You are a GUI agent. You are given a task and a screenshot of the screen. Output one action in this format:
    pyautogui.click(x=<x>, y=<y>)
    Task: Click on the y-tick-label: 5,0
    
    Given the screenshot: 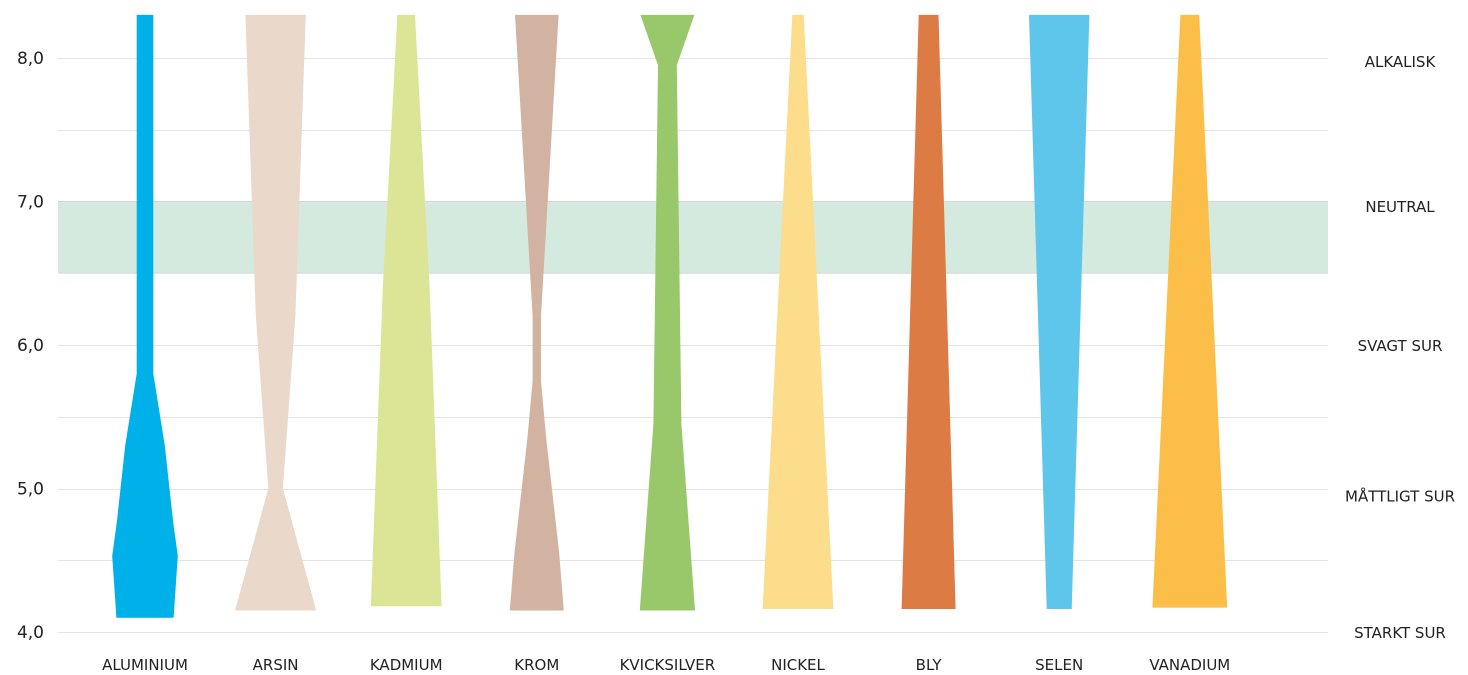 What is the action you would take?
    pyautogui.click(x=30, y=490)
    